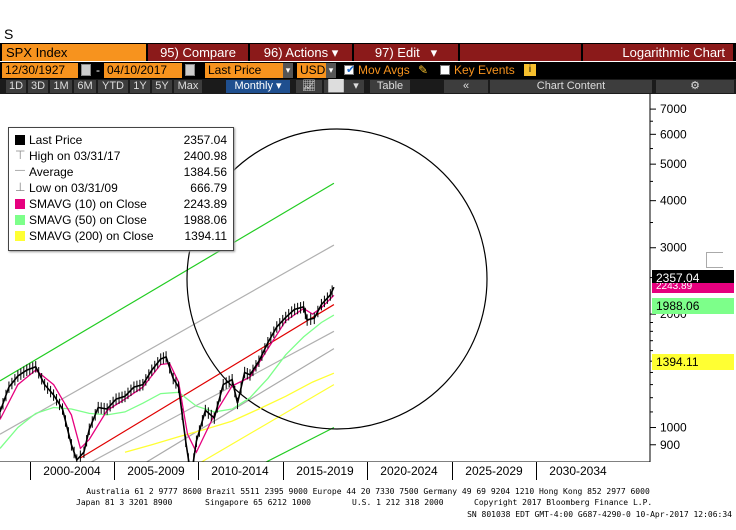 This screenshot has width=736, height=530. Describe the element at coordinates (423, 70) in the screenshot. I see `pencil-icon: ✎` at that location.